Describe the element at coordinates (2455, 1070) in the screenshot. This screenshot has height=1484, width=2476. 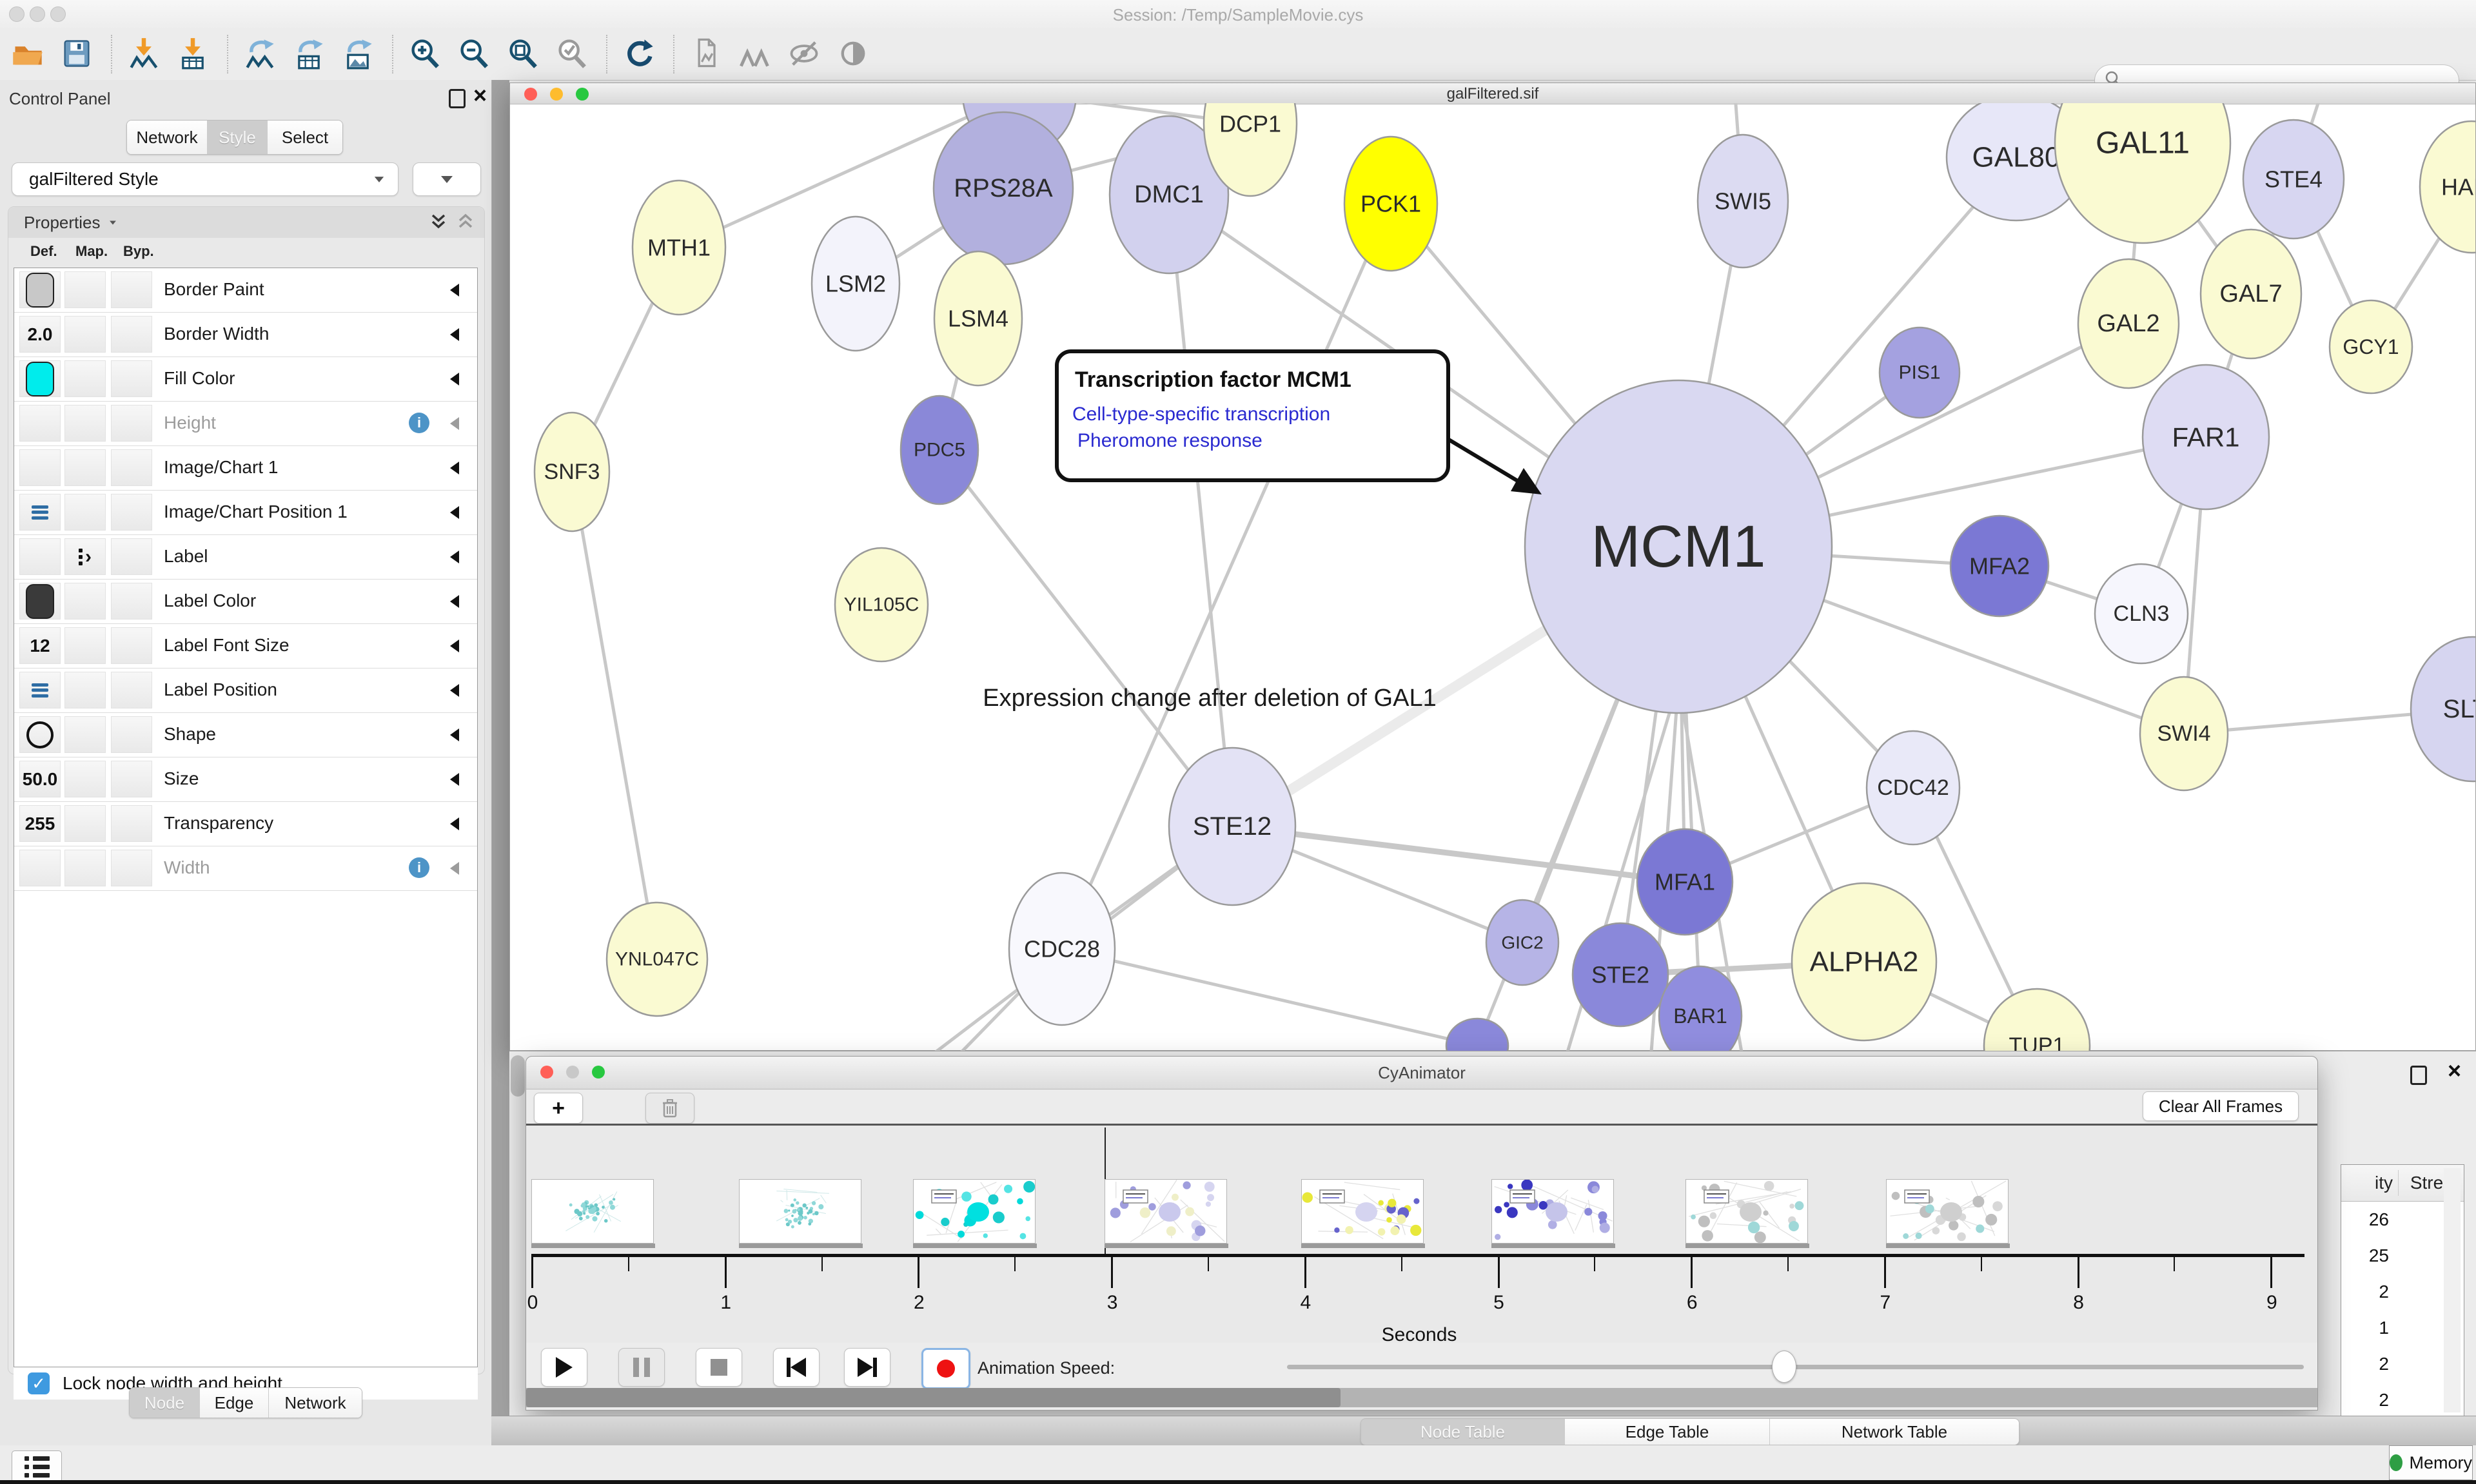
I see `table-panel-close-icon: ×` at that location.